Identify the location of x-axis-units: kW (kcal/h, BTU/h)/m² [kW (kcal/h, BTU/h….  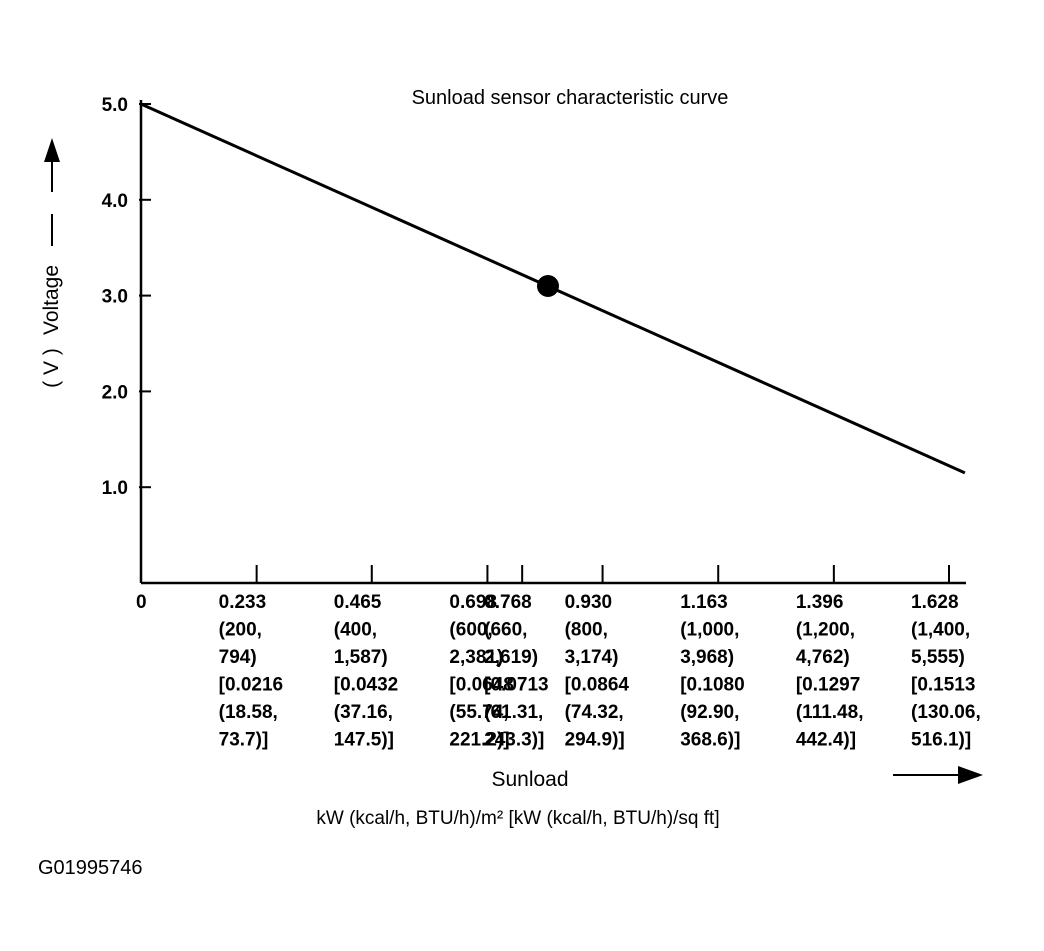
(517, 818).